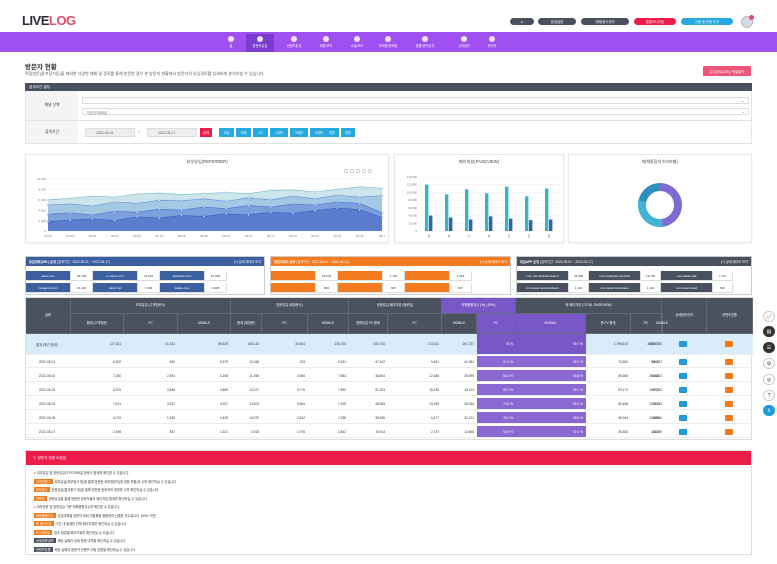 This screenshot has height=564, width=777. What do you see at coordinates (543, 288) in the screenshot?
I see `rank-name: com.daum.android.daum` at bounding box center [543, 288].